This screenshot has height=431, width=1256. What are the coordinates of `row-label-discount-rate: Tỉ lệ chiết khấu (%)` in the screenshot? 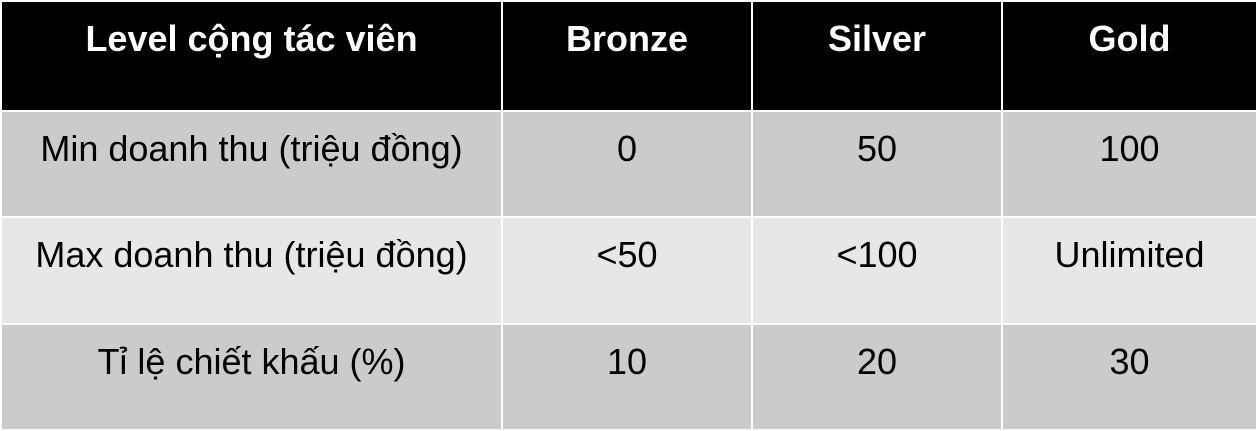 It's located at (251, 376).